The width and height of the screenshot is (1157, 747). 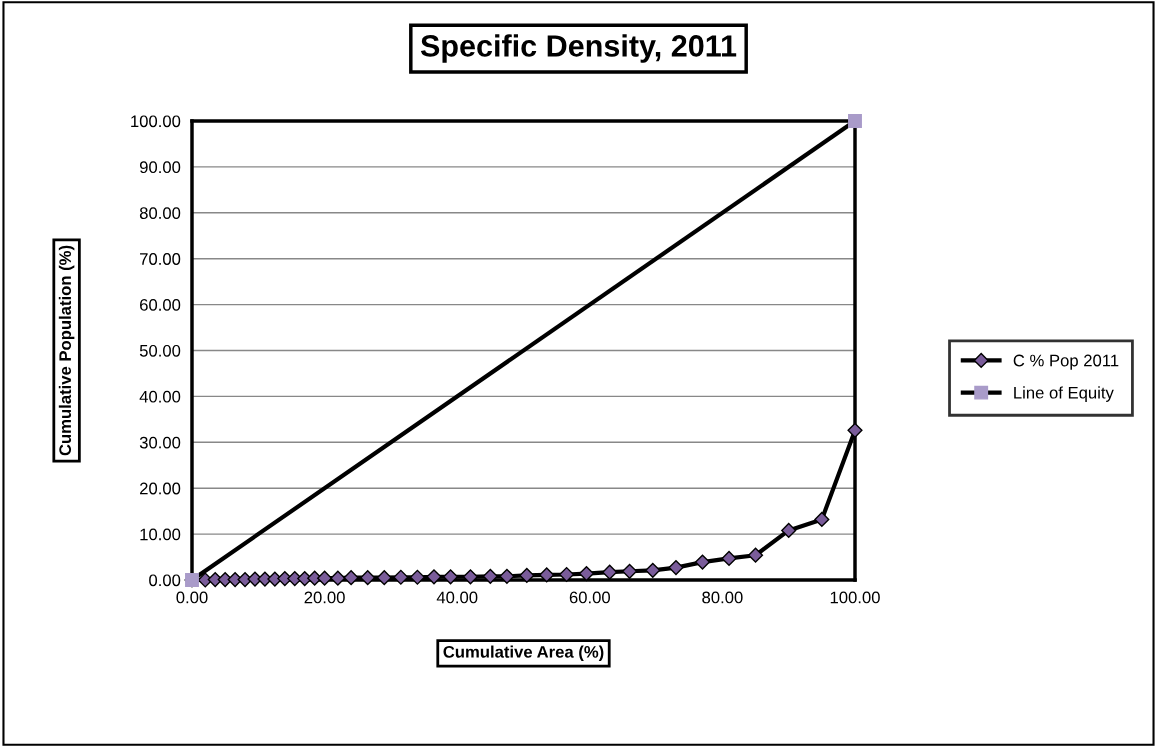 What do you see at coordinates (324, 597) in the screenshot?
I see `x-tick-label: 20.00` at bounding box center [324, 597].